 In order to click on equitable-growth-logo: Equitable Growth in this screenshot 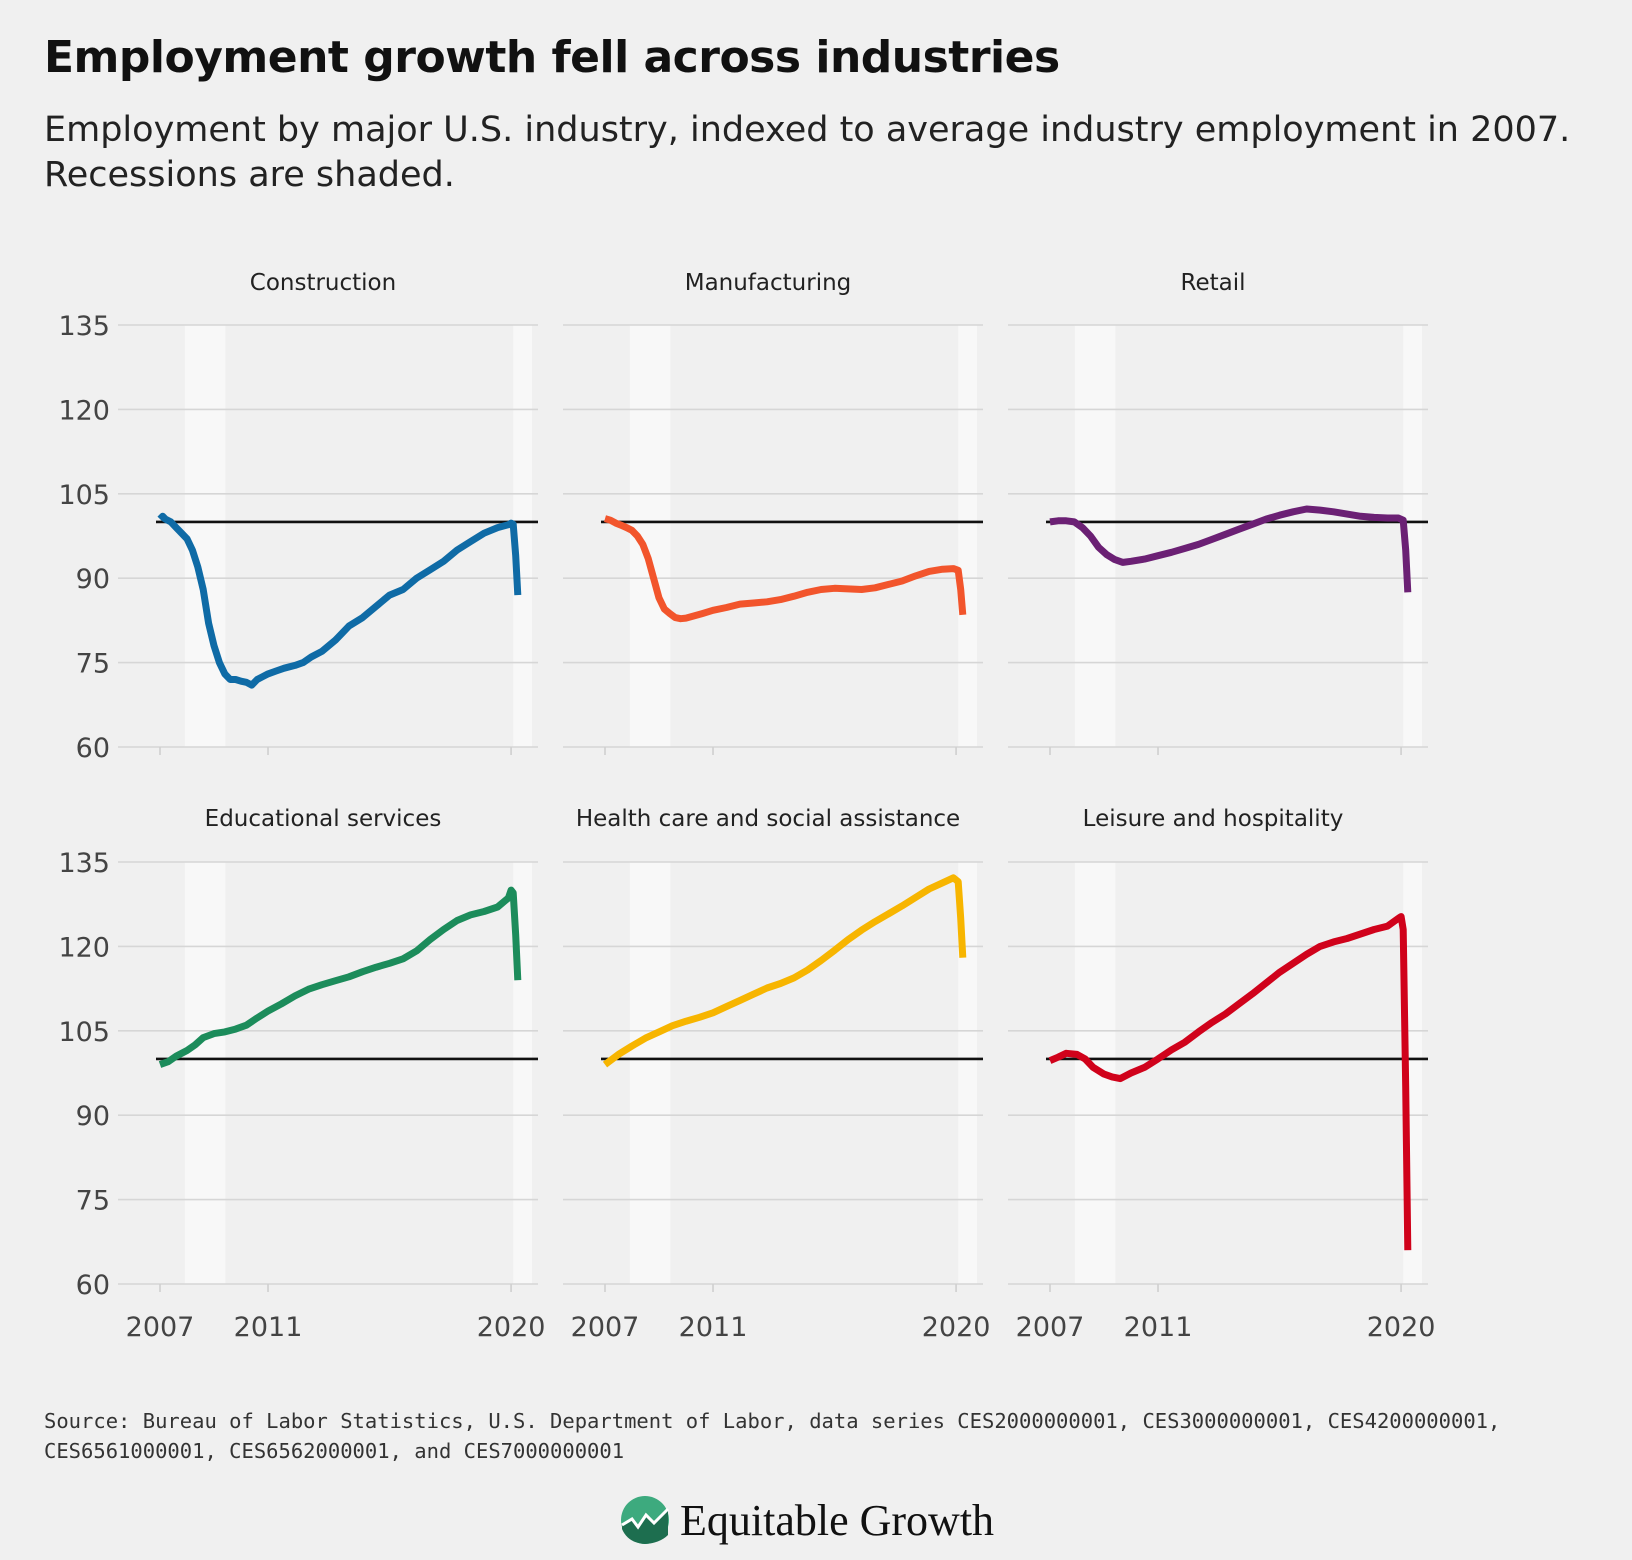, I will do `click(807, 1520)`.